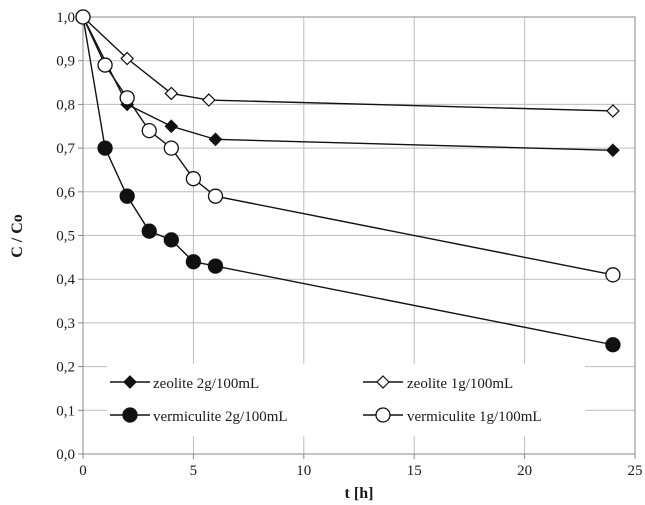 The height and width of the screenshot is (505, 645). I want to click on y-tick-label: 0,0, so click(65, 455).